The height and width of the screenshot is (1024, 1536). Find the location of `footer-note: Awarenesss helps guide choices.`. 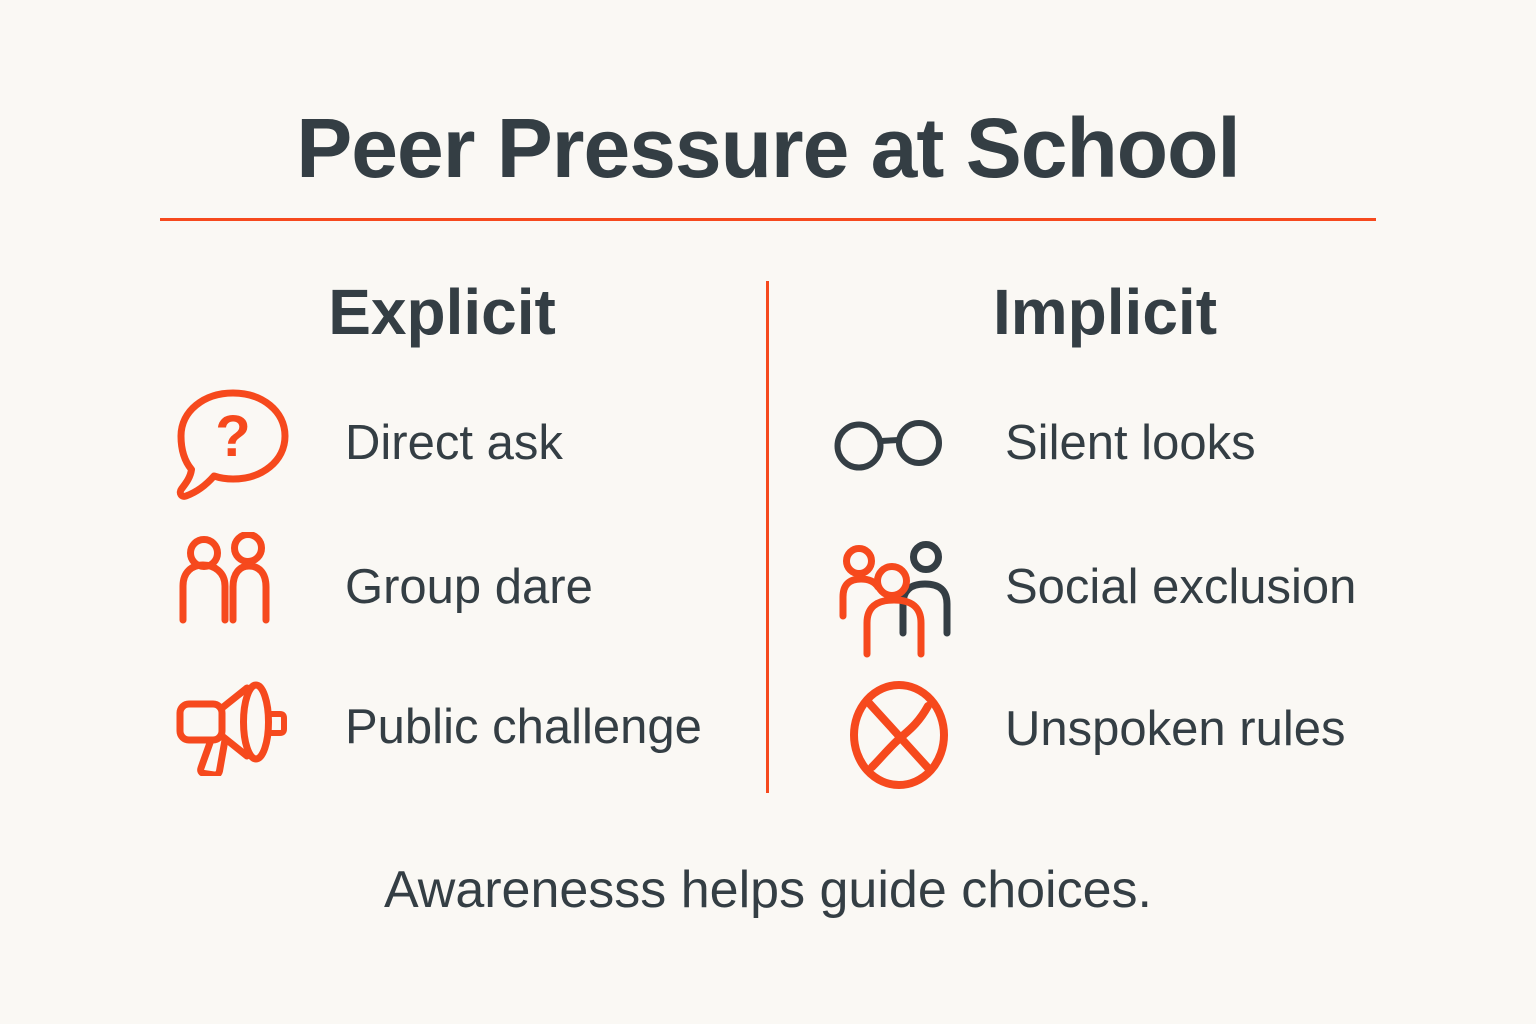

footer-note: Awarenesss helps guide choices. is located at coordinates (768, 890).